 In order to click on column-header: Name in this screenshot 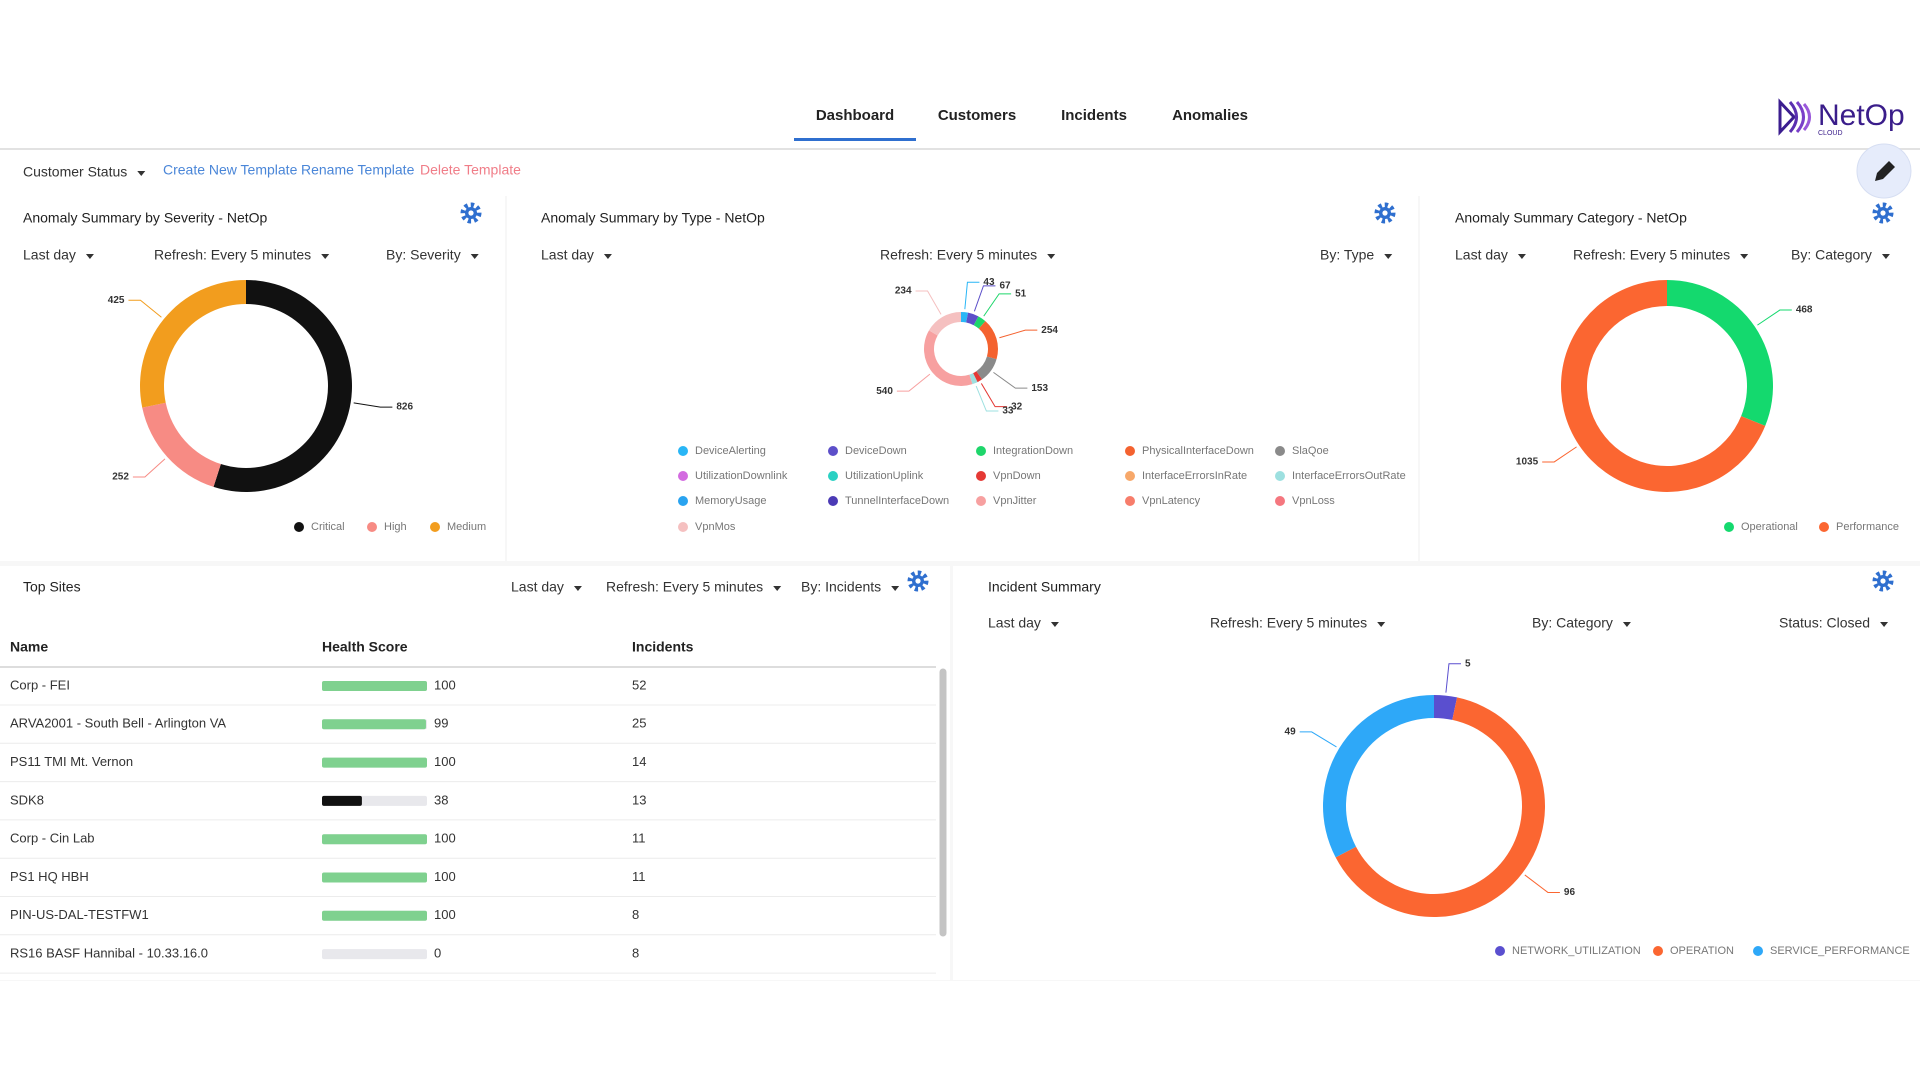, I will do `click(29, 647)`.